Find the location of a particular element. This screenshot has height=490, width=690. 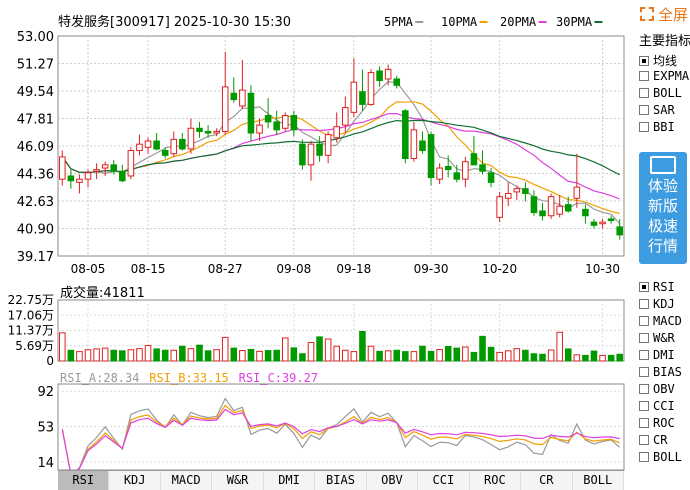

indicator-label: MACD is located at coordinates (667, 321).